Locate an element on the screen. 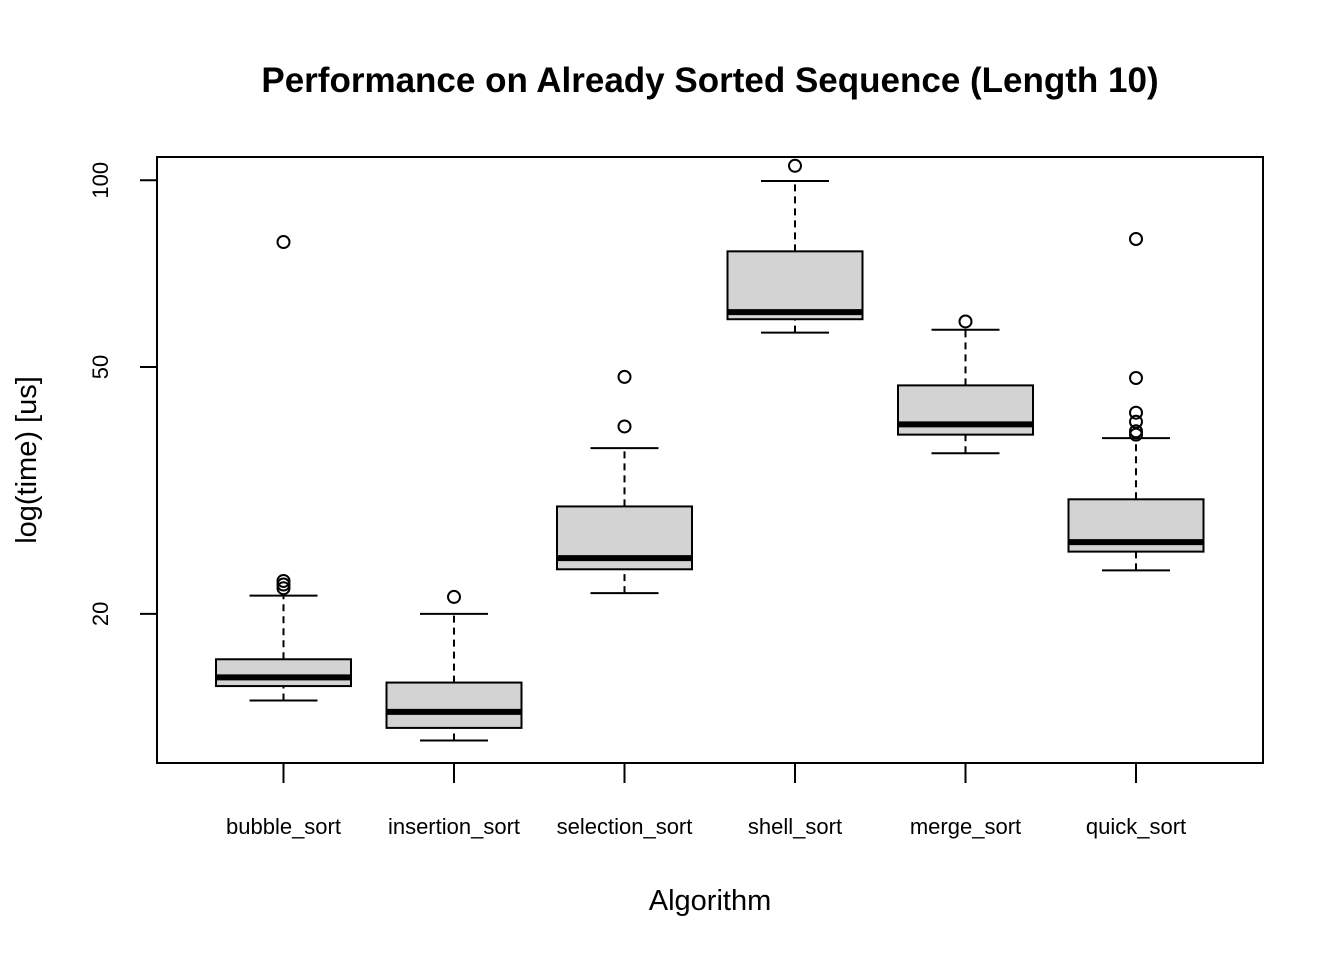  box-group-shell_sort is located at coordinates (795, 246).